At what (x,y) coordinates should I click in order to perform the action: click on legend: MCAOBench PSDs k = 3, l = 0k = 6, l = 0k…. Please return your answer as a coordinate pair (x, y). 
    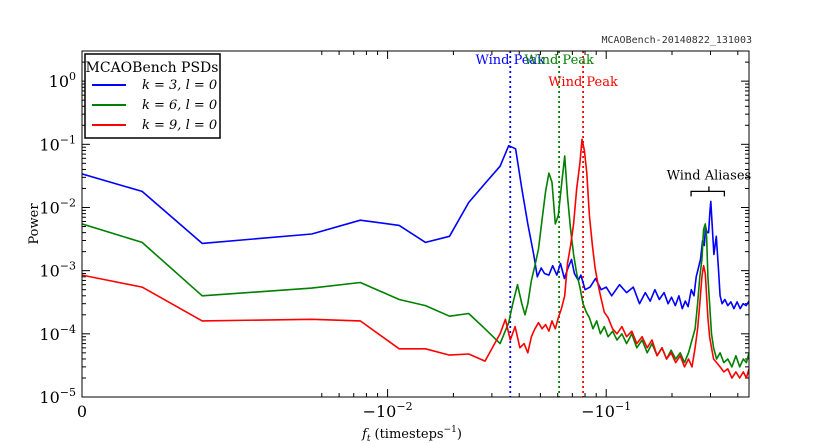
    Looking at the image, I should click on (152, 96).